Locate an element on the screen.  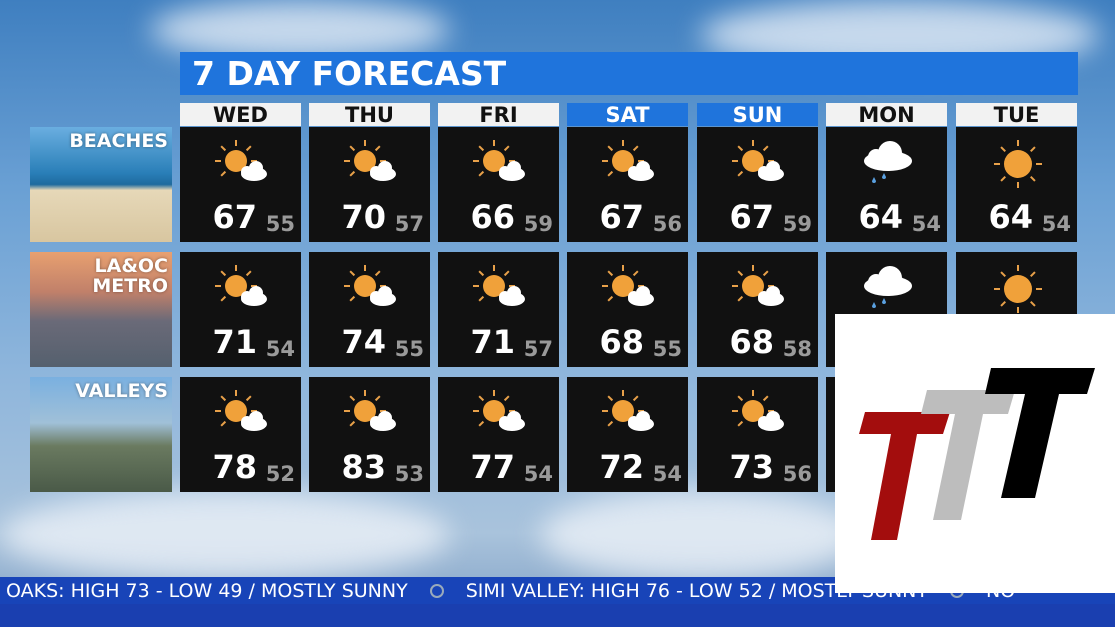
day-header-tue: TUE is located at coordinates (1016, 115).